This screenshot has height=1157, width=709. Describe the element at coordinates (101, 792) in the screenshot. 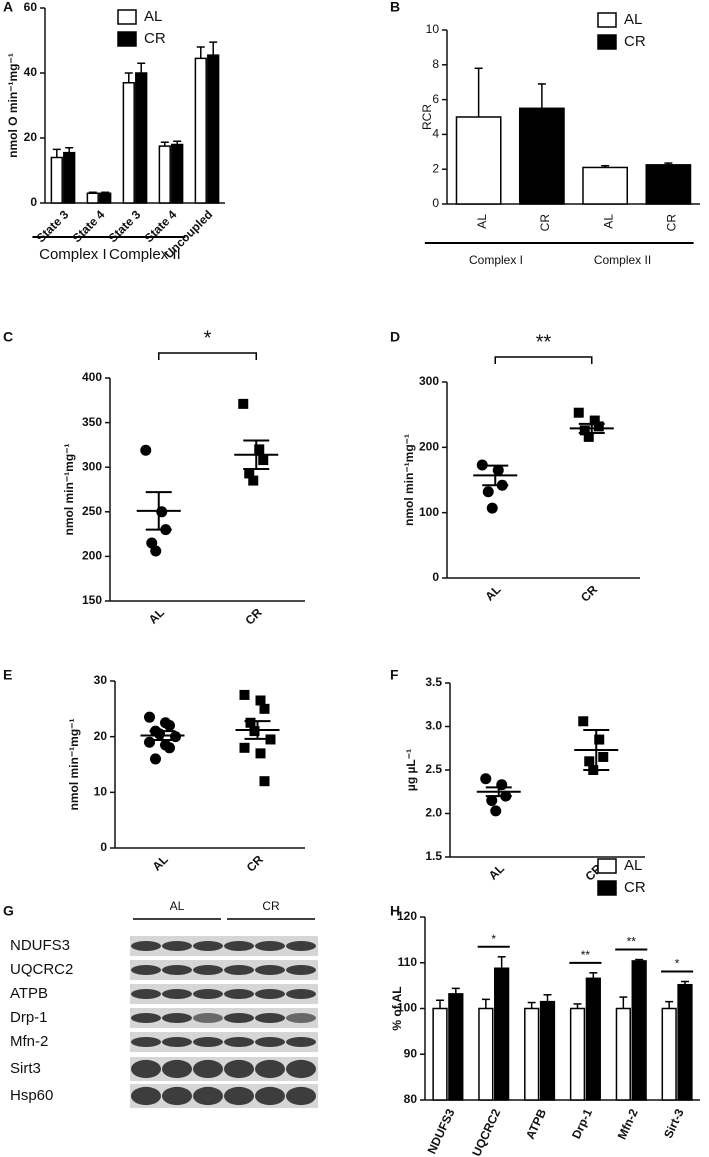

I see `y-tick-label: 10` at that location.